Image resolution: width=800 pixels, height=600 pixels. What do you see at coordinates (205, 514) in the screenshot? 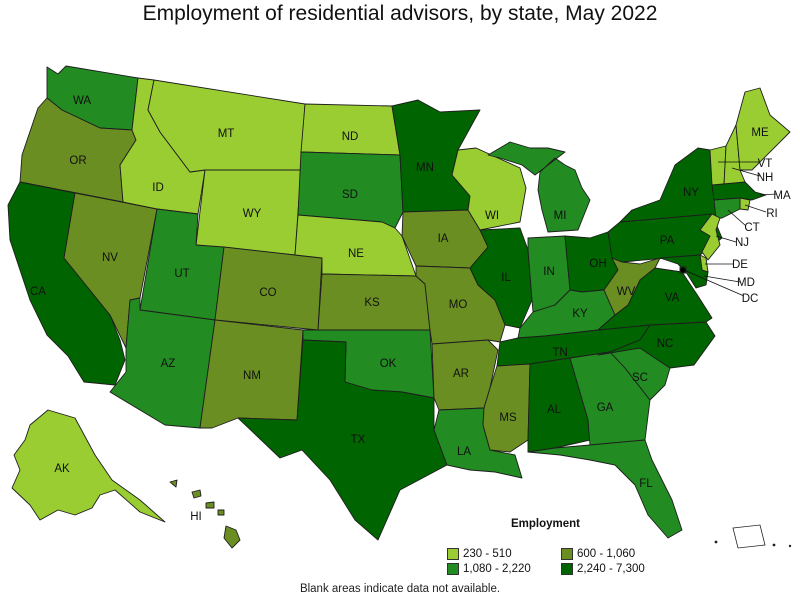
I see `state-hi` at bounding box center [205, 514].